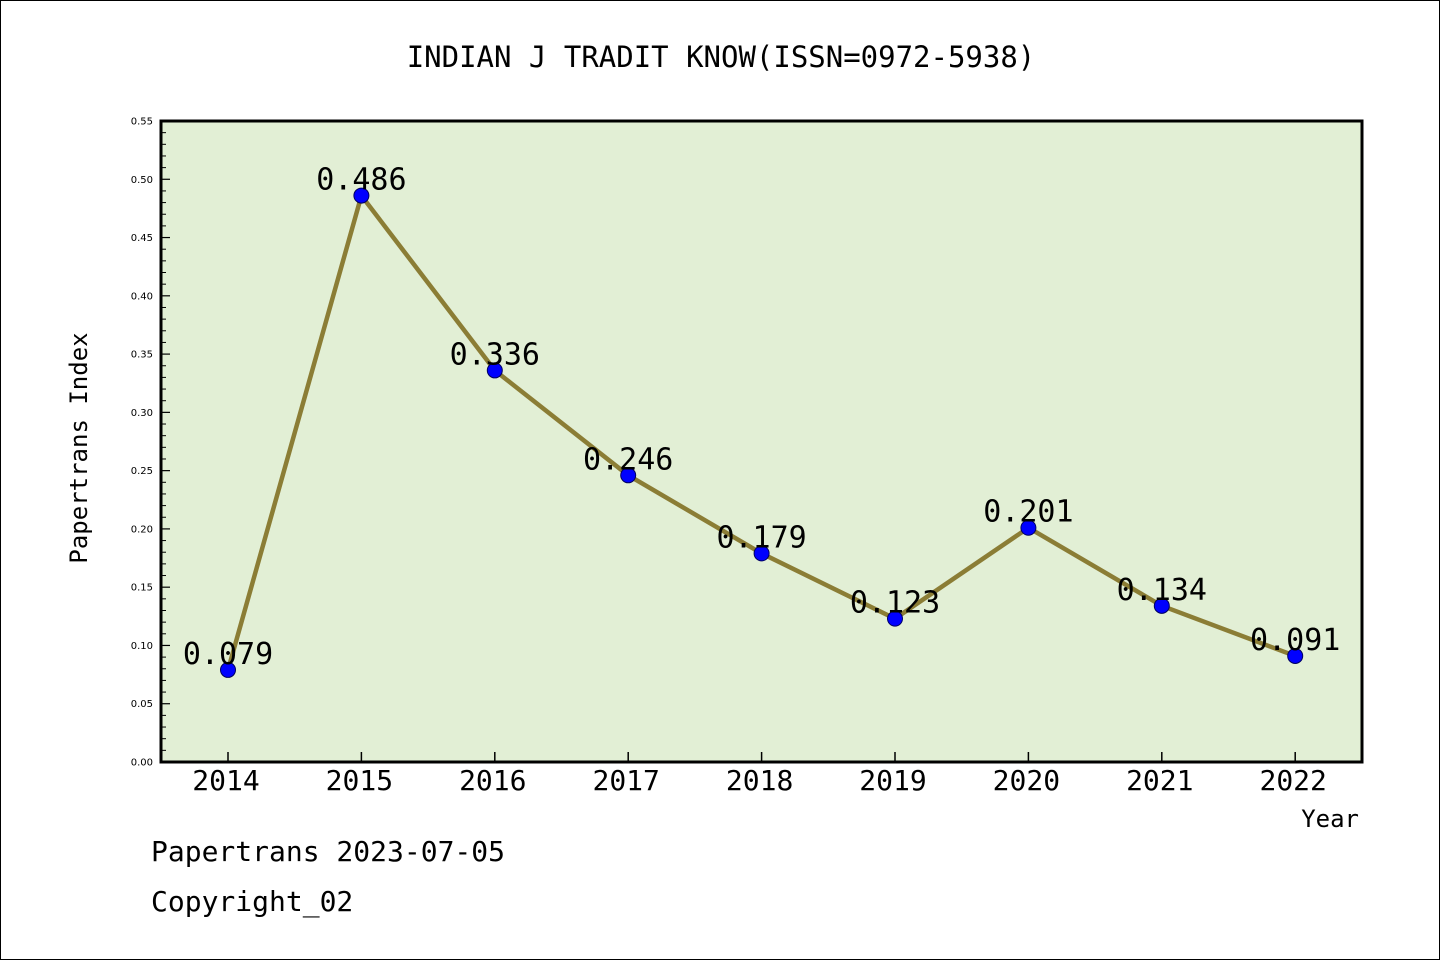 This screenshot has height=960, width=1440. What do you see at coordinates (142, 704) in the screenshot?
I see `y-tick-label: 0.05` at bounding box center [142, 704].